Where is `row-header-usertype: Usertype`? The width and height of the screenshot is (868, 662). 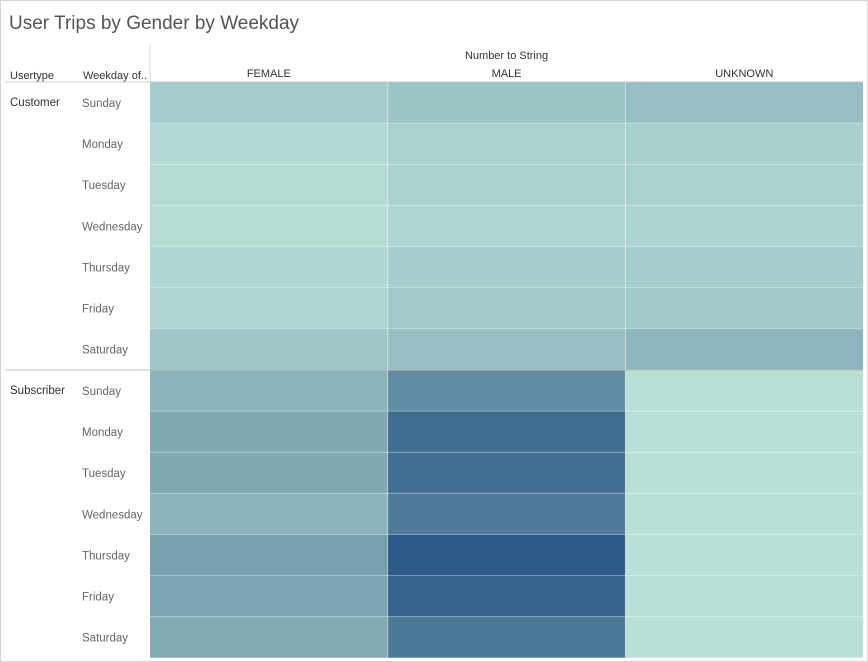 row-header-usertype: Usertype is located at coordinates (32, 76).